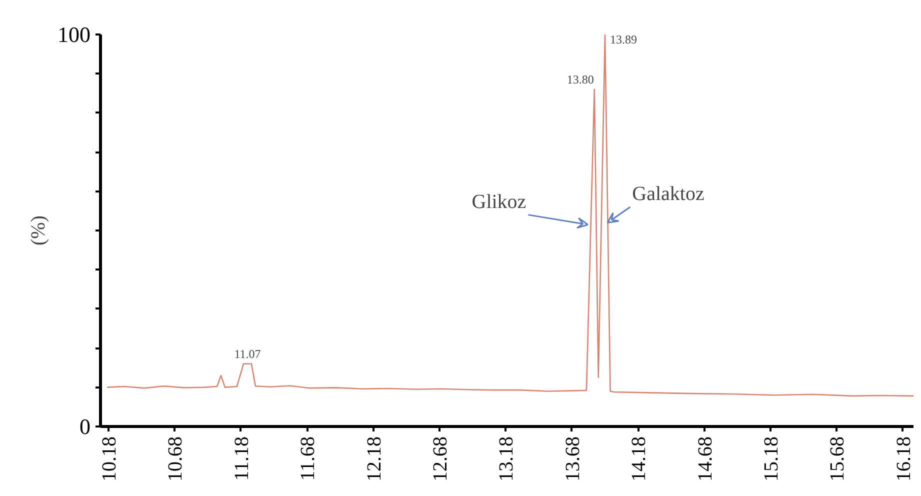  What do you see at coordinates (440, 459) in the screenshot?
I see `x-tick-label: 12.68` at bounding box center [440, 459].